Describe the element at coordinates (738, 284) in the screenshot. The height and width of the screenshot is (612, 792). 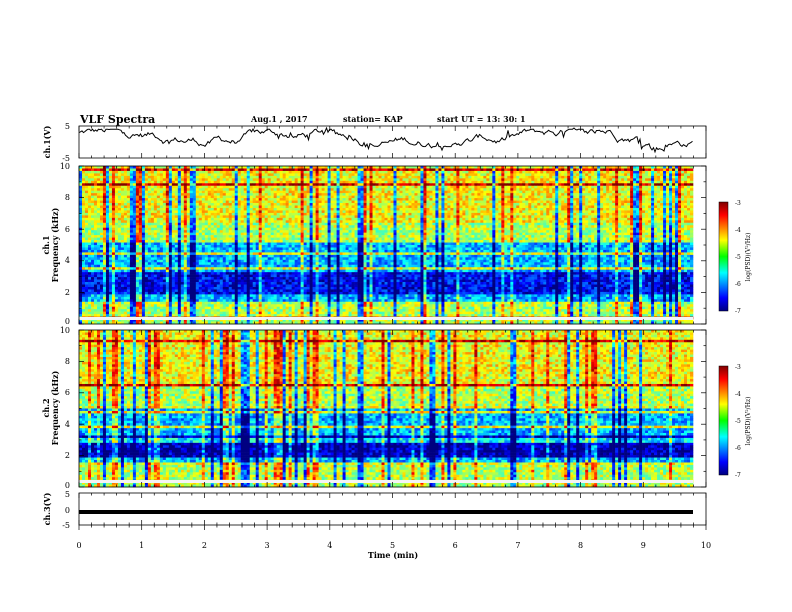
I see `ch1-cb-tick-6: -6` at that location.